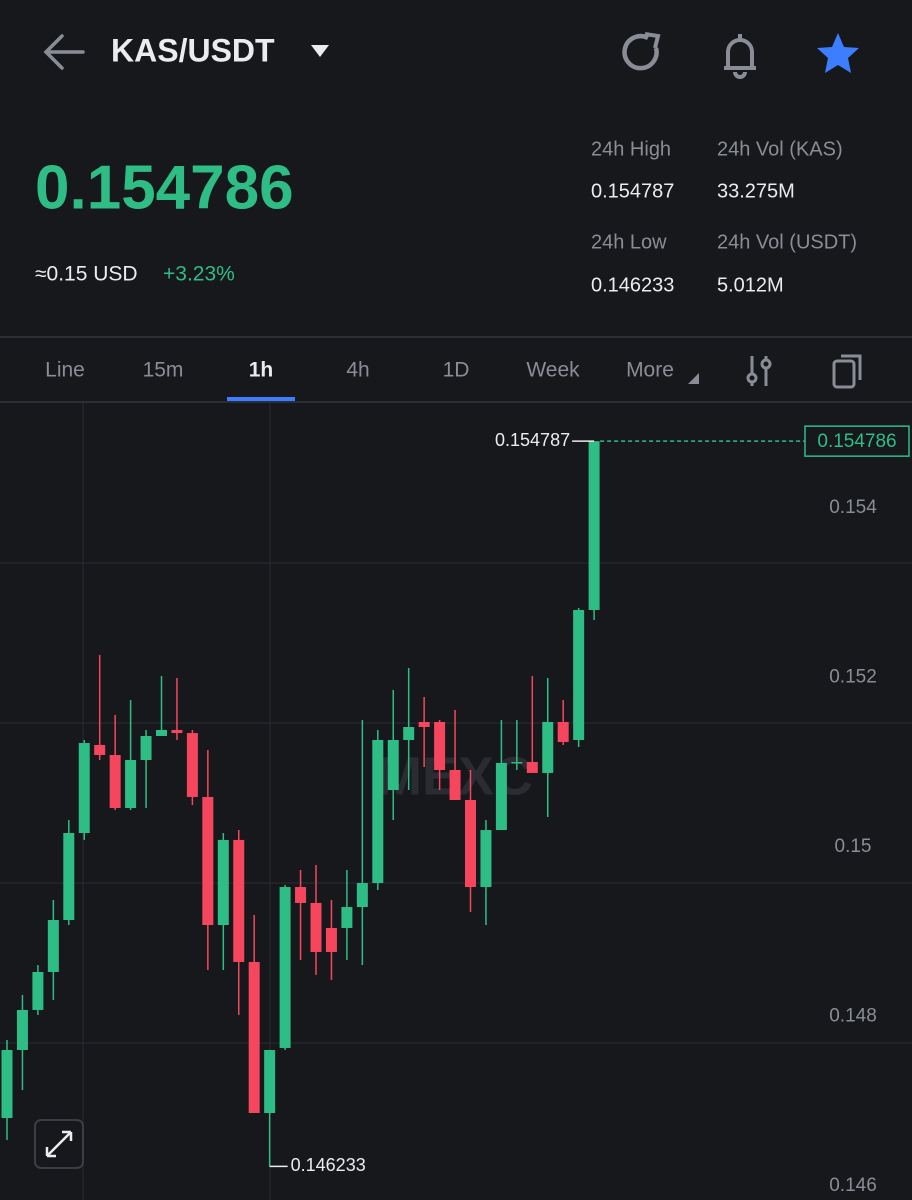 Image resolution: width=912 pixels, height=1200 pixels. What do you see at coordinates (532, 440) in the screenshot?
I see `high-marker-label: 0.154787` at bounding box center [532, 440].